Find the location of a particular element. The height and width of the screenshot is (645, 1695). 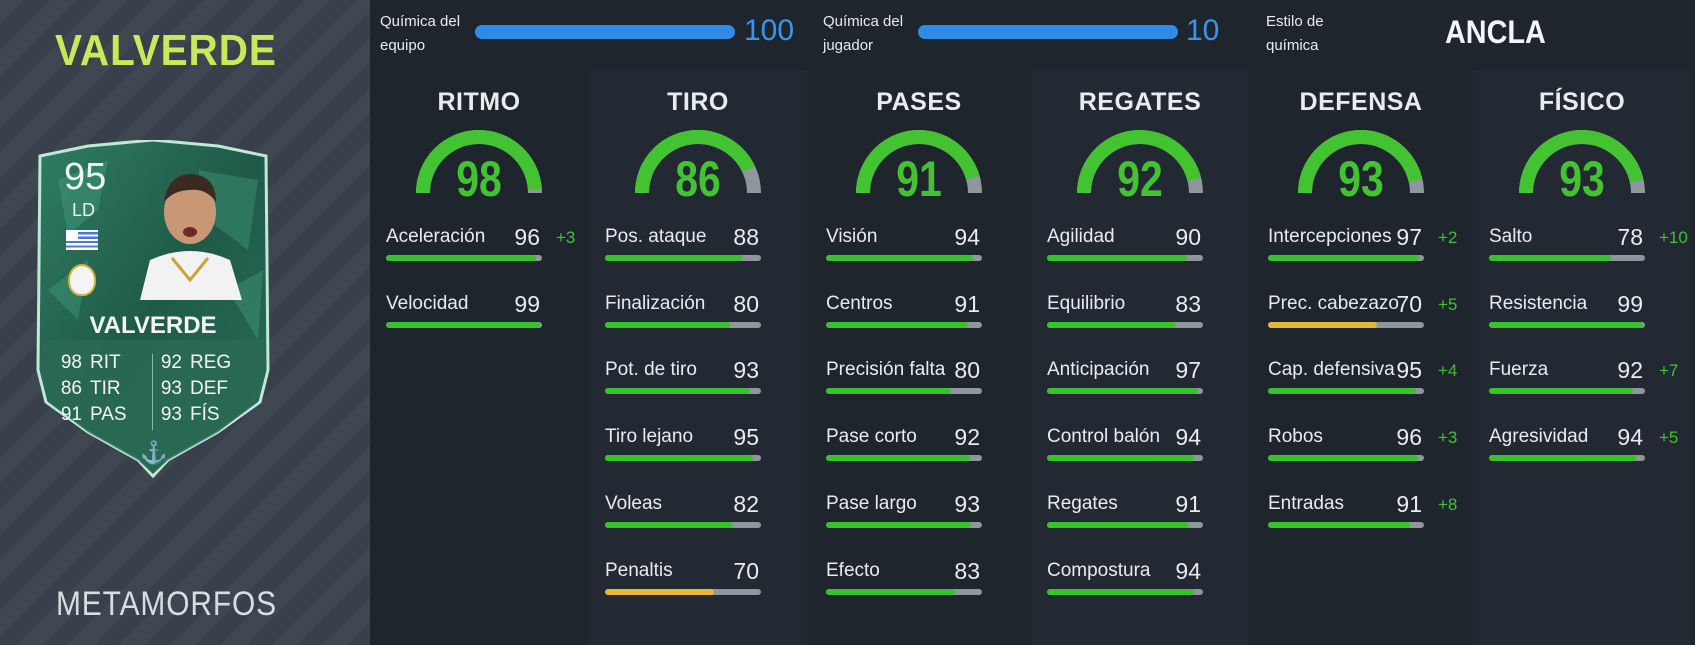

stat-row: Control balón 94 is located at coordinates (1141, 445).